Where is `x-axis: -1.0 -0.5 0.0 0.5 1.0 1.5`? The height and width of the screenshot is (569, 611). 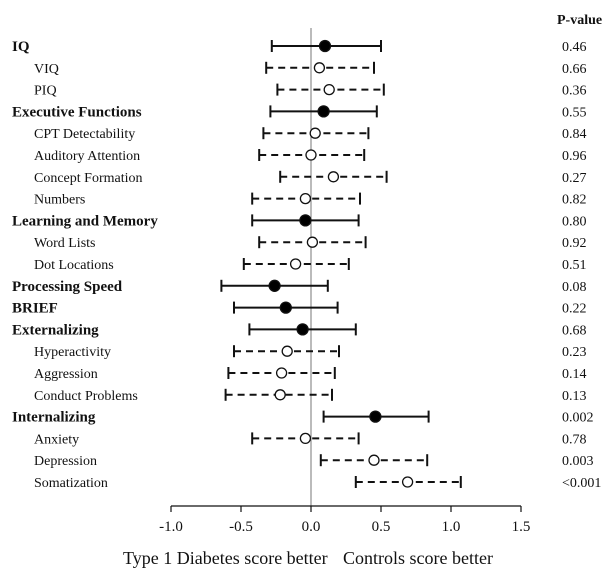
x-axis: -1.0 -0.5 0.0 0.5 1.0 1.5 is located at coordinates (345, 520).